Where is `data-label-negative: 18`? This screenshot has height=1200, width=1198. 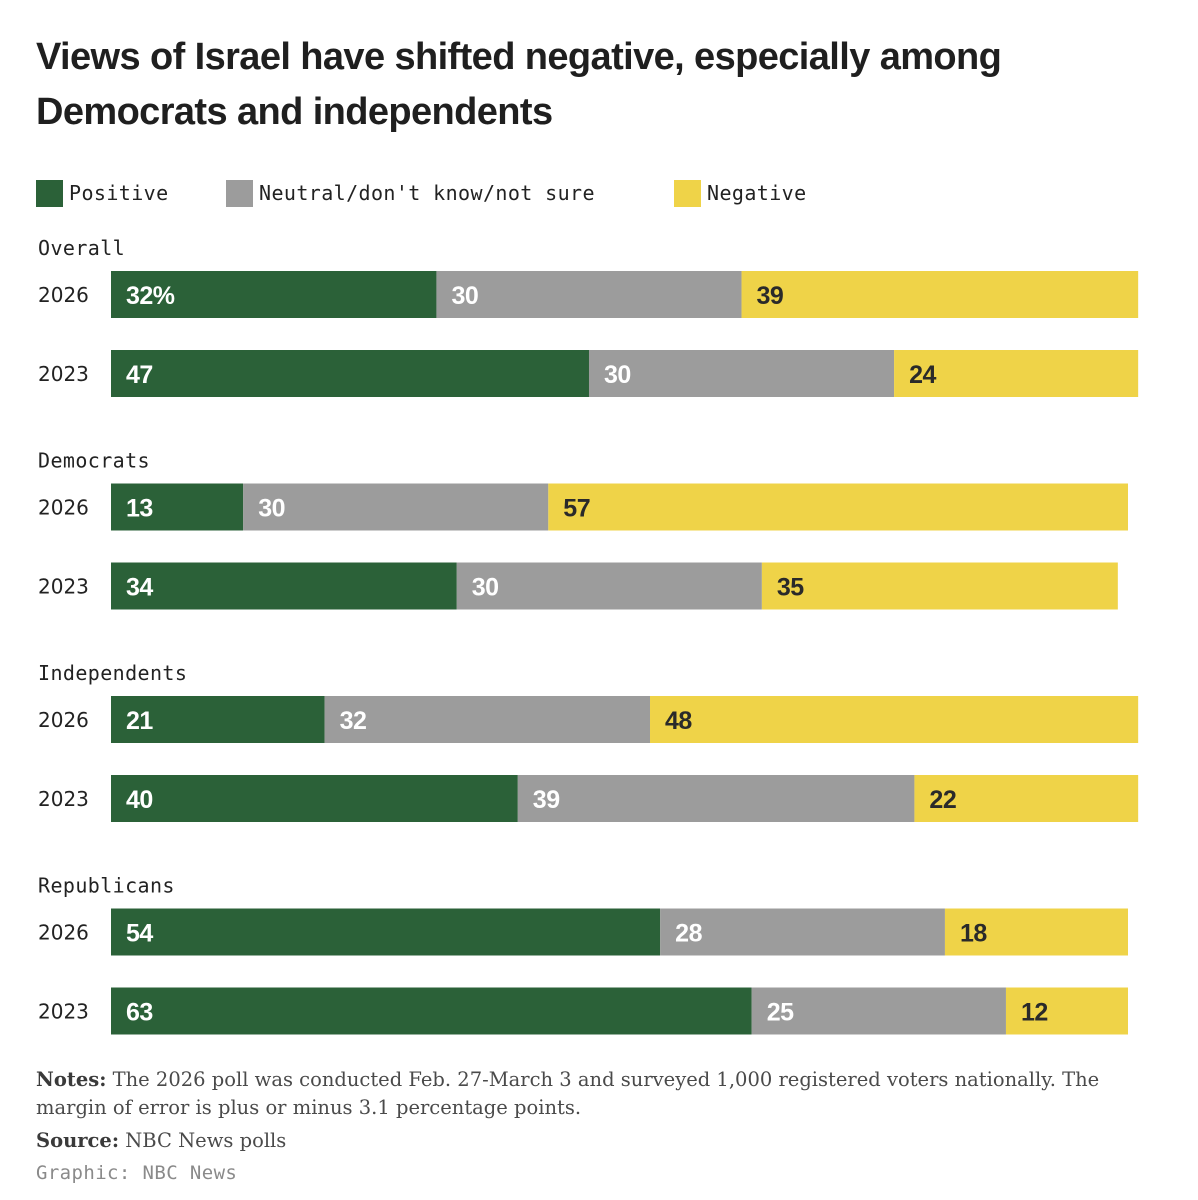
data-label-negative: 18 is located at coordinates (973, 934).